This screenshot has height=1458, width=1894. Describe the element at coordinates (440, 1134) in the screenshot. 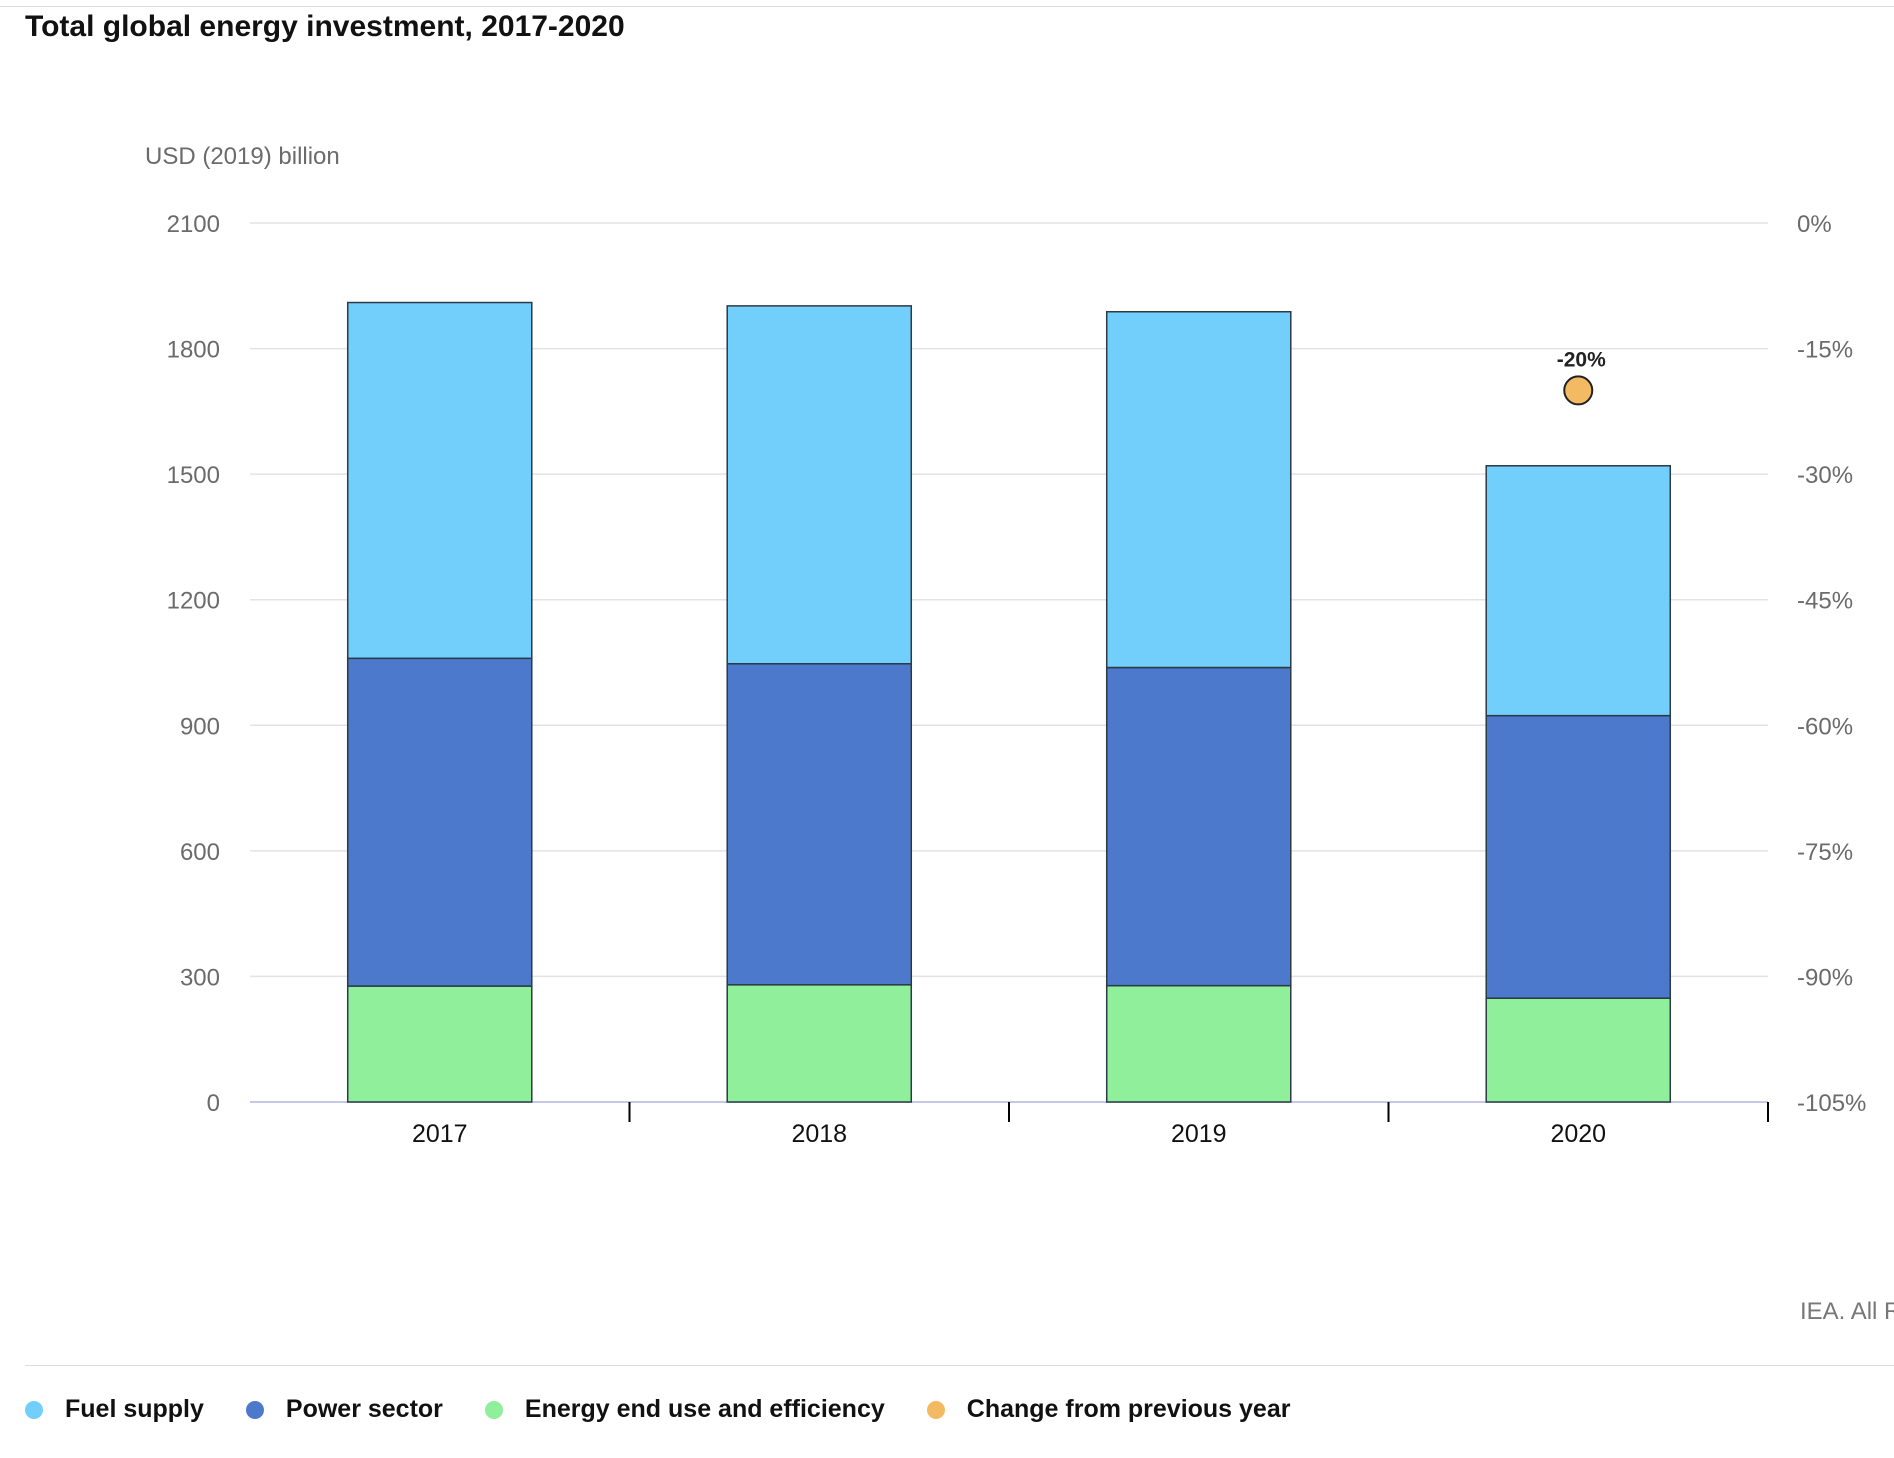

I see `x-tick-label: 2017` at that location.